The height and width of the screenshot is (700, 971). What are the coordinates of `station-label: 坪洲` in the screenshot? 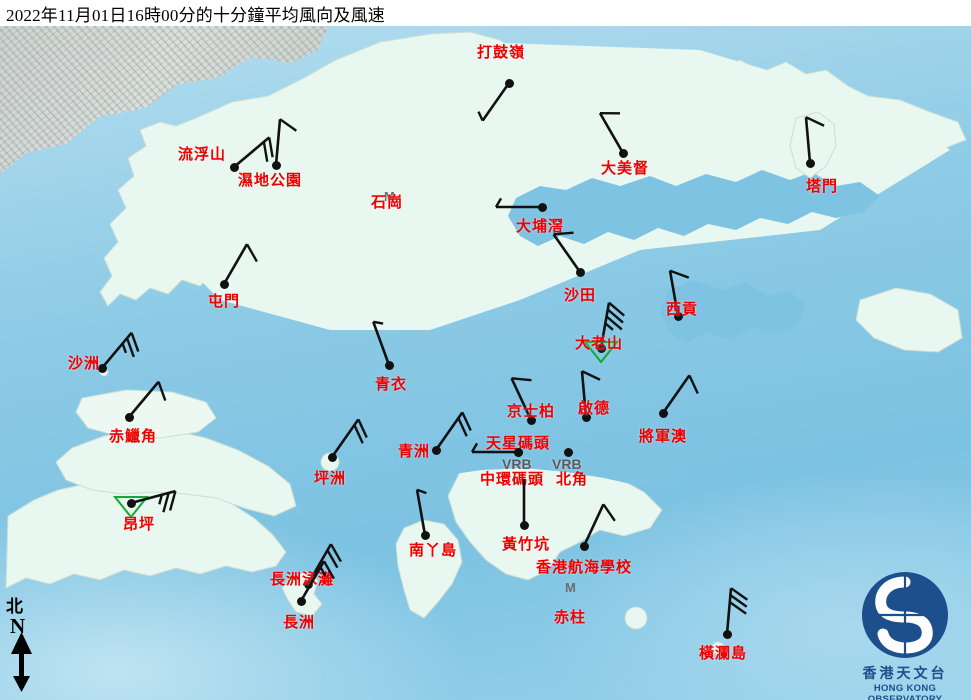 It's located at (330, 479).